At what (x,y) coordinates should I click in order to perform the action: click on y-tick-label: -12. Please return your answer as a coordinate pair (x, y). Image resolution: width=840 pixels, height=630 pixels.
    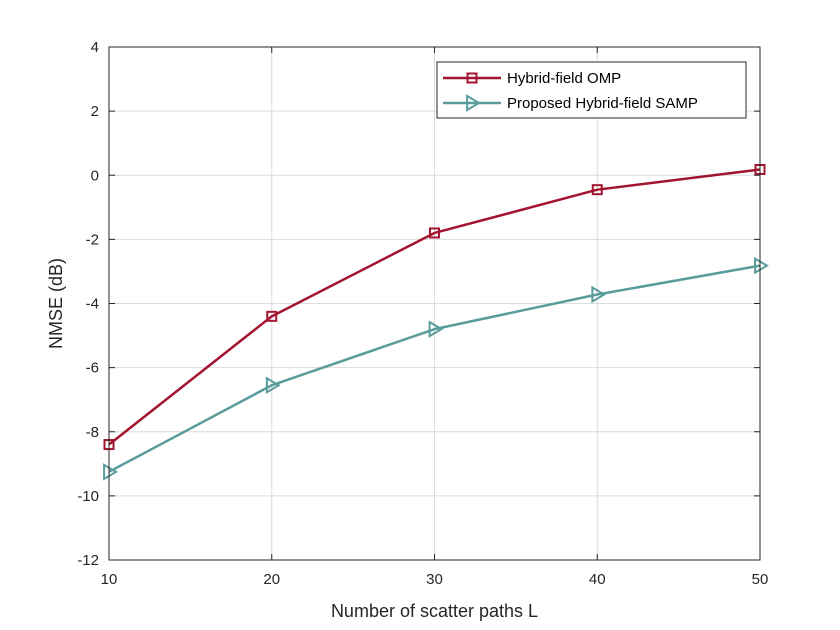
    Looking at the image, I should click on (88, 560).